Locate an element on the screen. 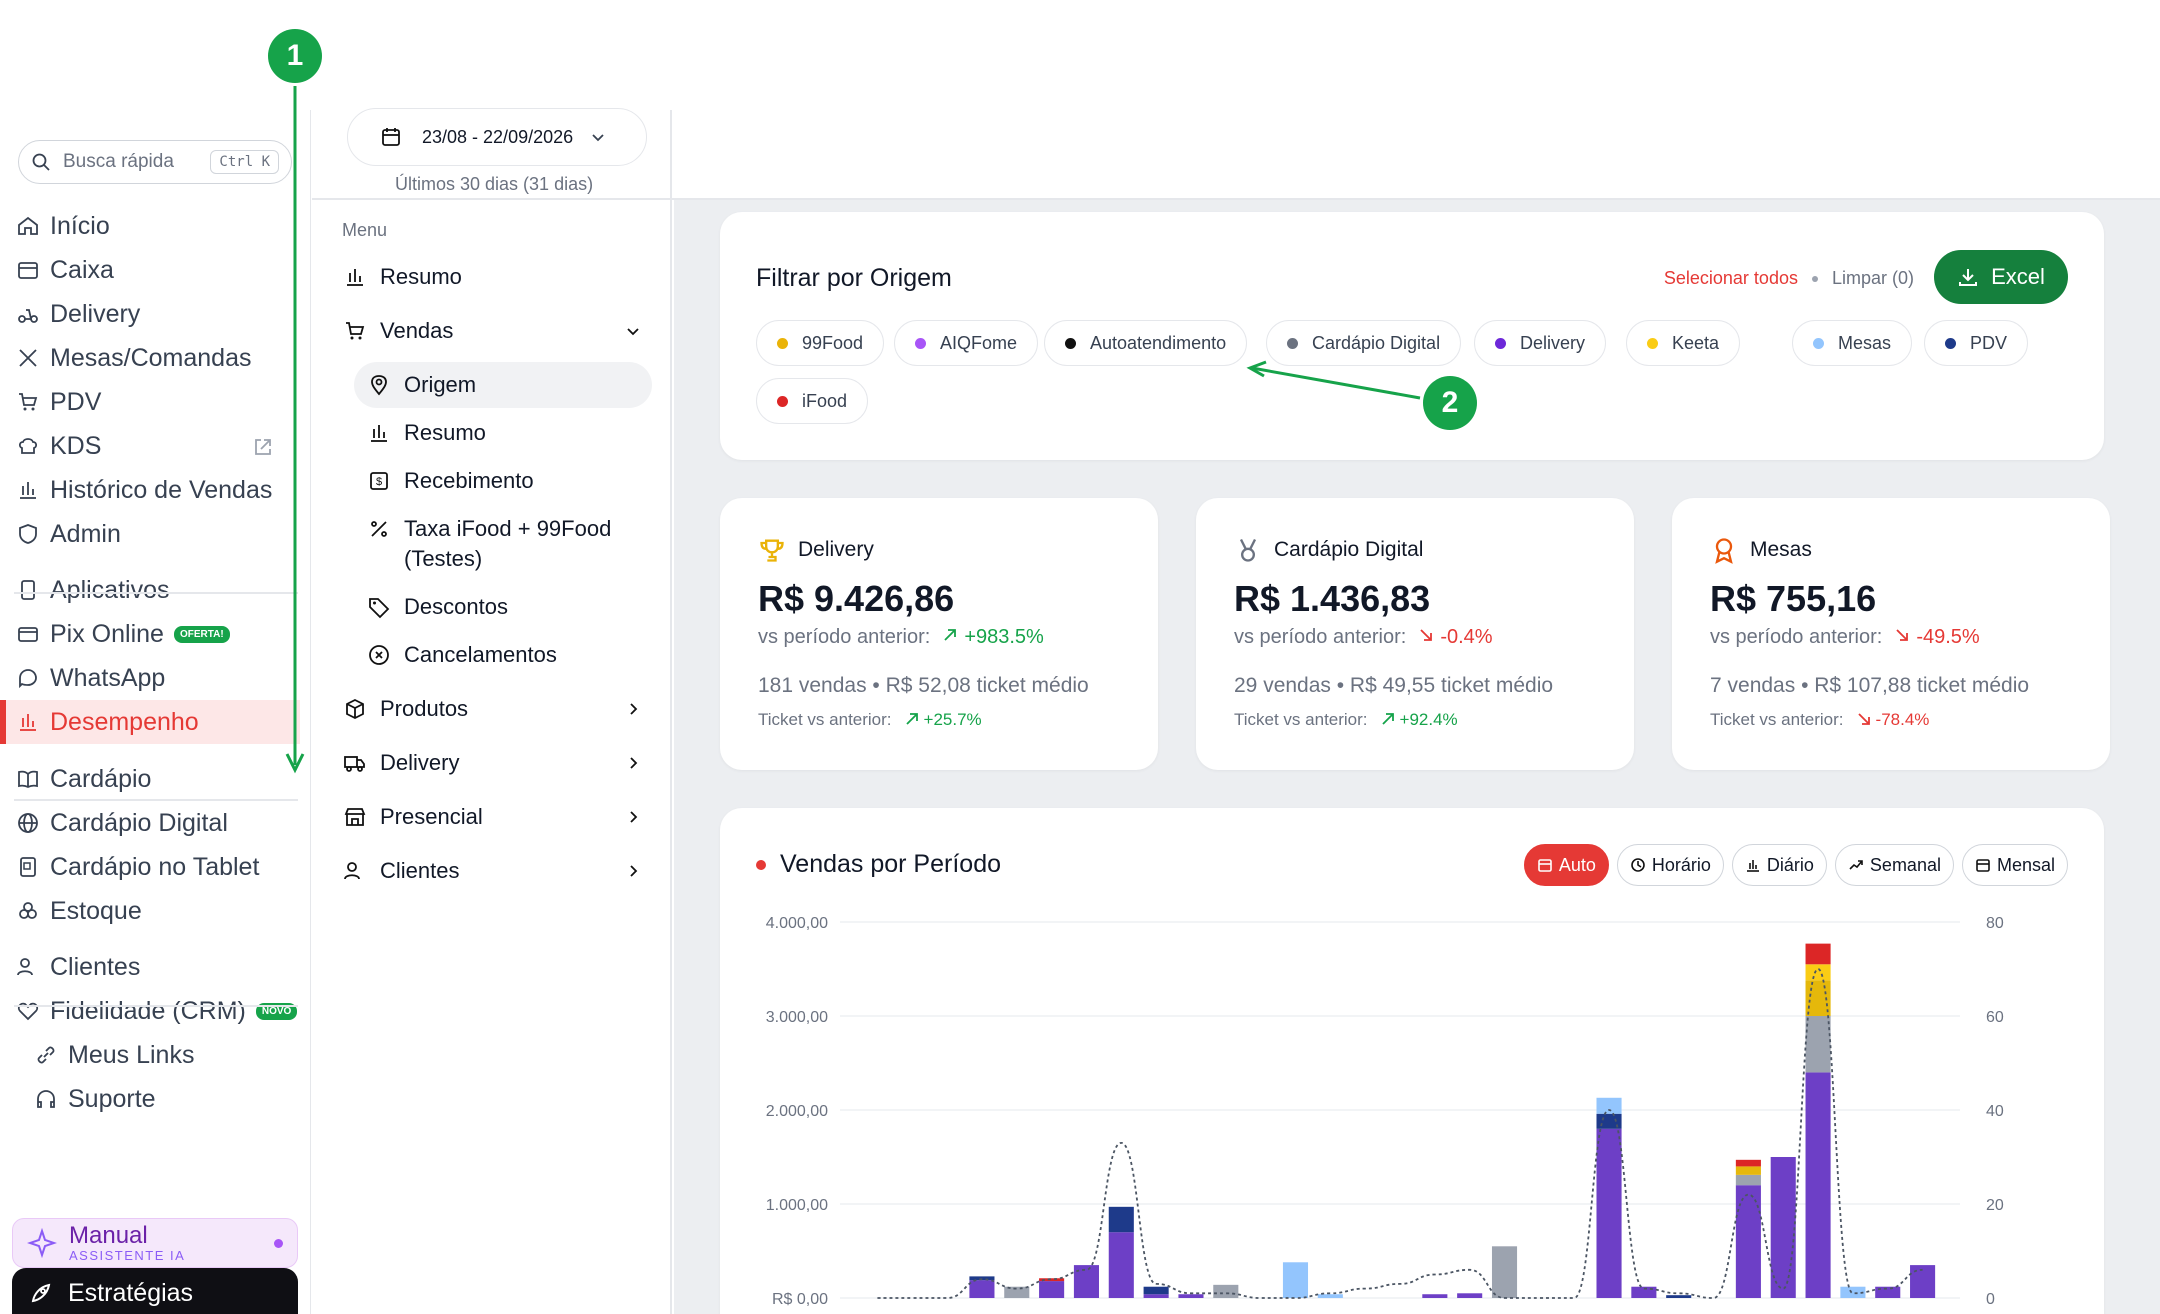 Image resolution: width=2160 pixels, height=1314 pixels. sidebar-item-meus-links: Meus Links is located at coordinates (150, 1055).